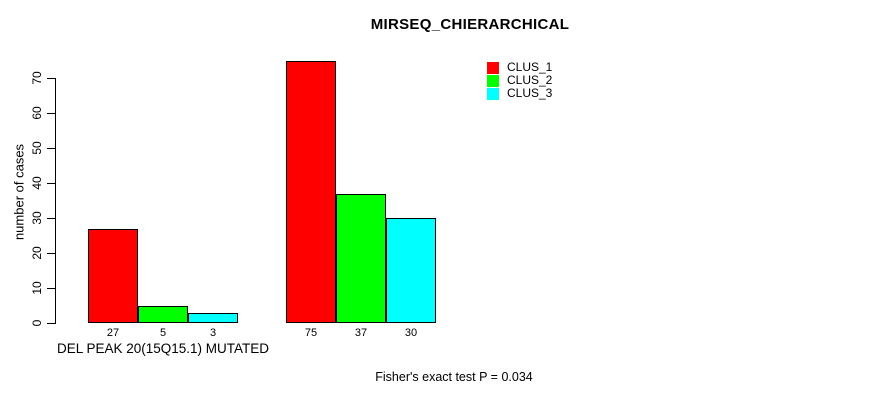 This screenshot has width=890, height=400. I want to click on x-axis-label: DEL PEAK 20(15Q15.1) MUTATED, so click(163, 348).